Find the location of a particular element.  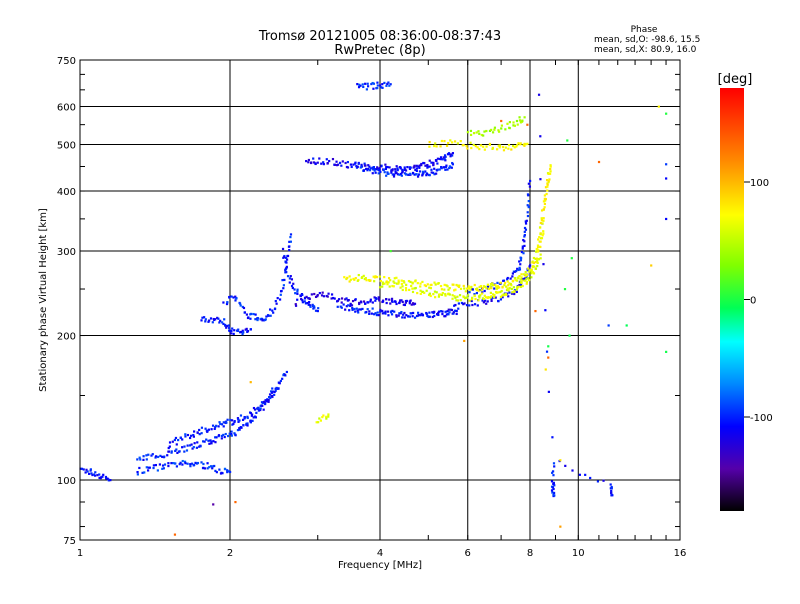

y-tick-label: 100 is located at coordinates (66, 481).